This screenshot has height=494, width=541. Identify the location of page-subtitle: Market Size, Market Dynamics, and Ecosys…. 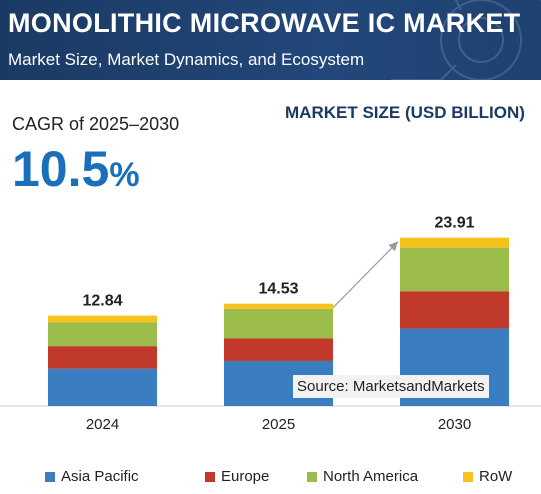
(186, 59).